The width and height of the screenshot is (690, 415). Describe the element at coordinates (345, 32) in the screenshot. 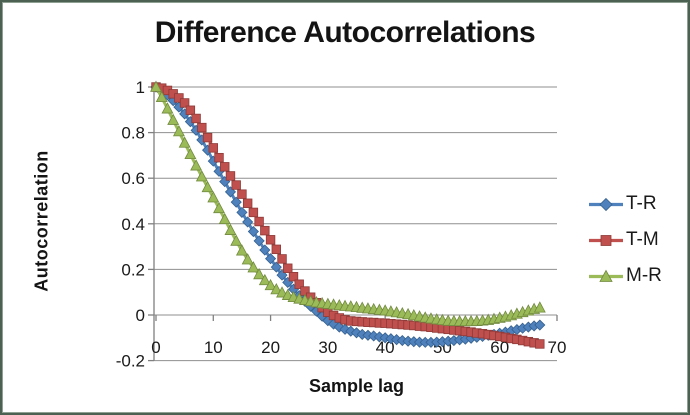

I see `chart-title: Difference Autocorrelations` at that location.